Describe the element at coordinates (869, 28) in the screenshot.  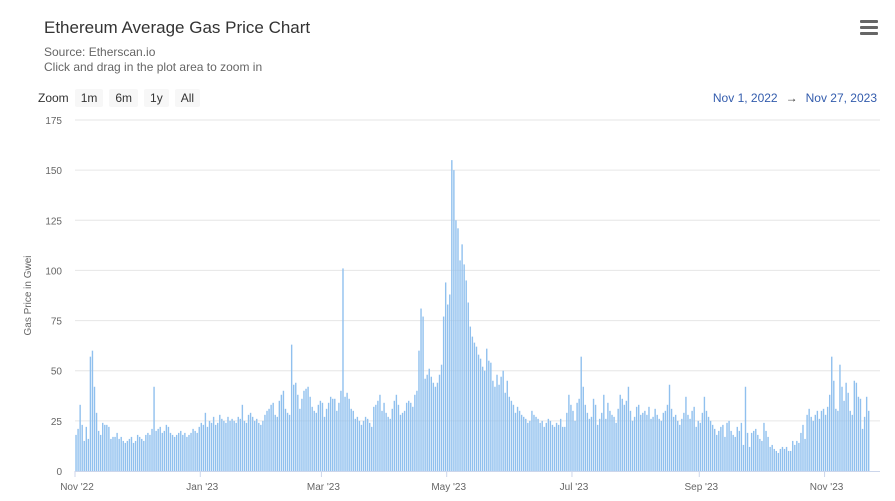
I see `hamburger-menu-icon` at that location.